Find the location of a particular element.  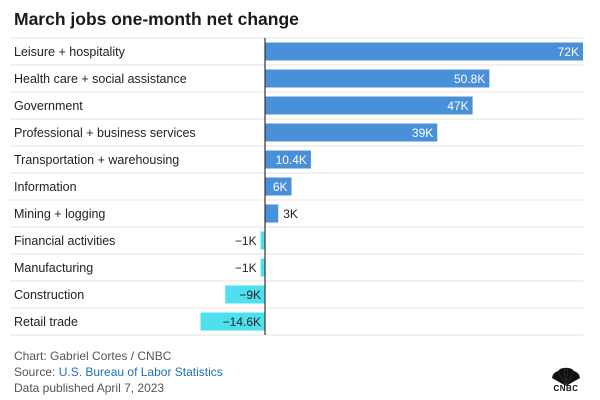

category-label: Manufacturing is located at coordinates (53, 268).